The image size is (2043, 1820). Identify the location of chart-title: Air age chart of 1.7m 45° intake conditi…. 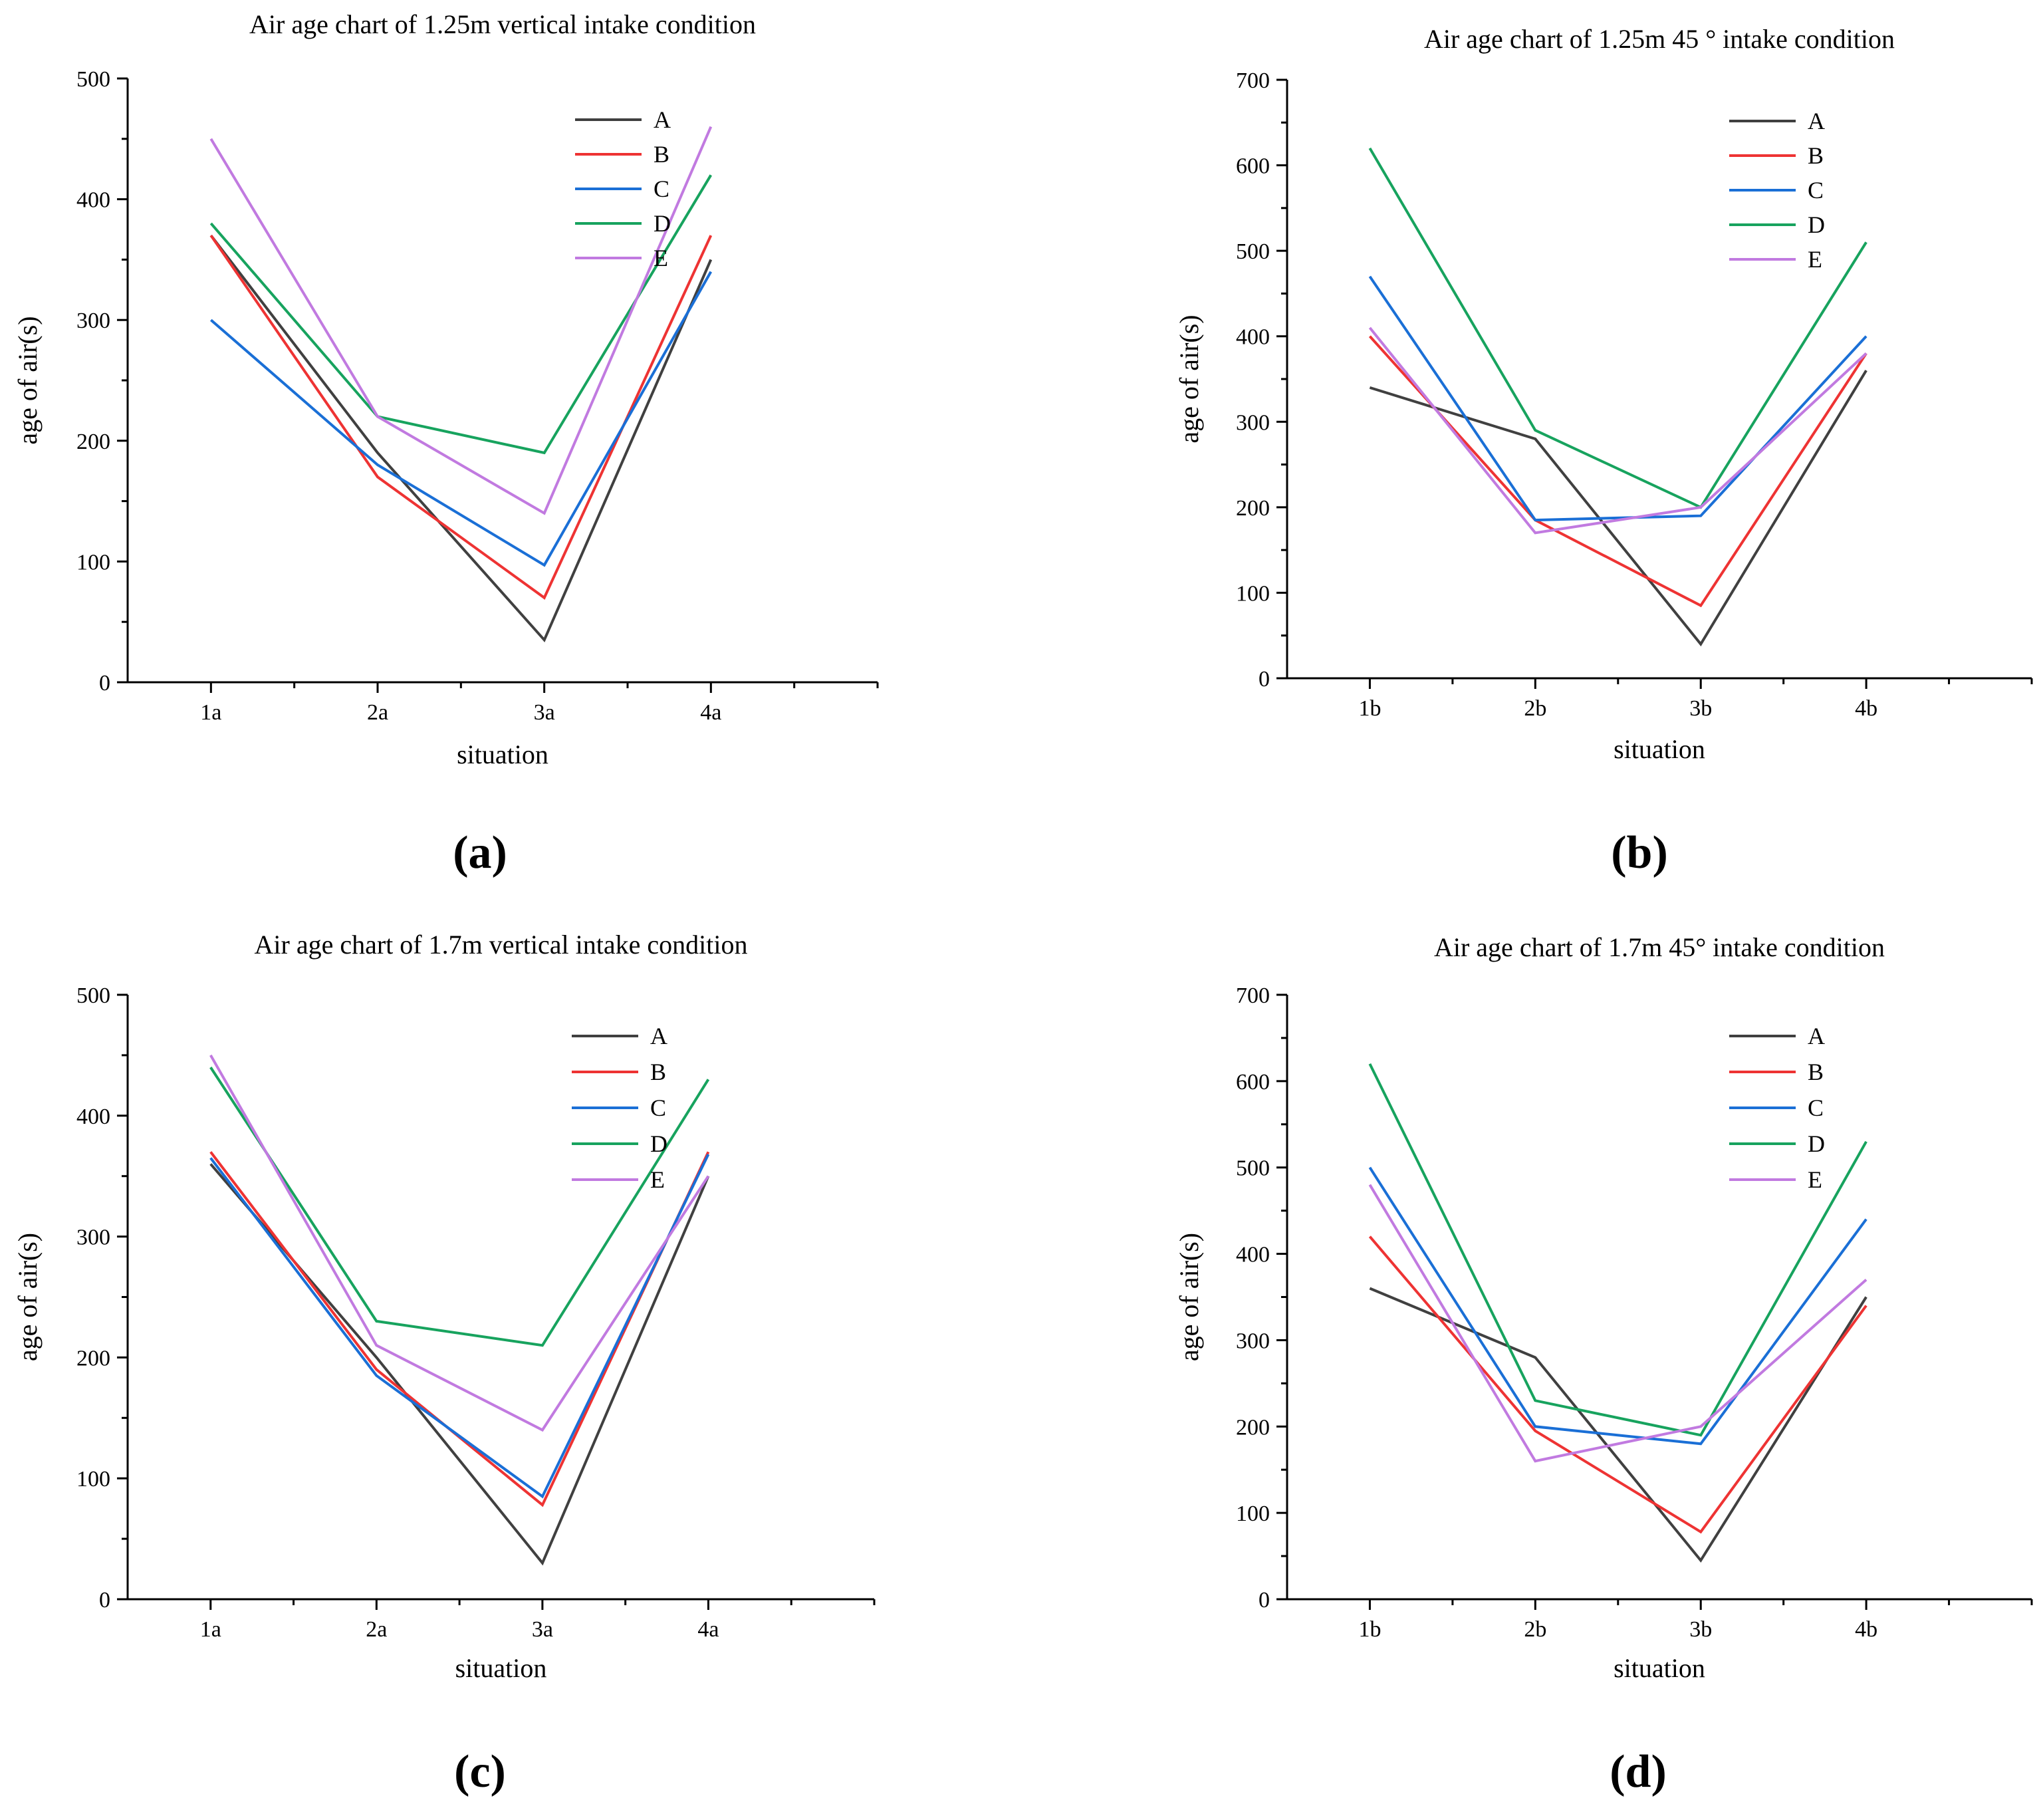
(1659, 947).